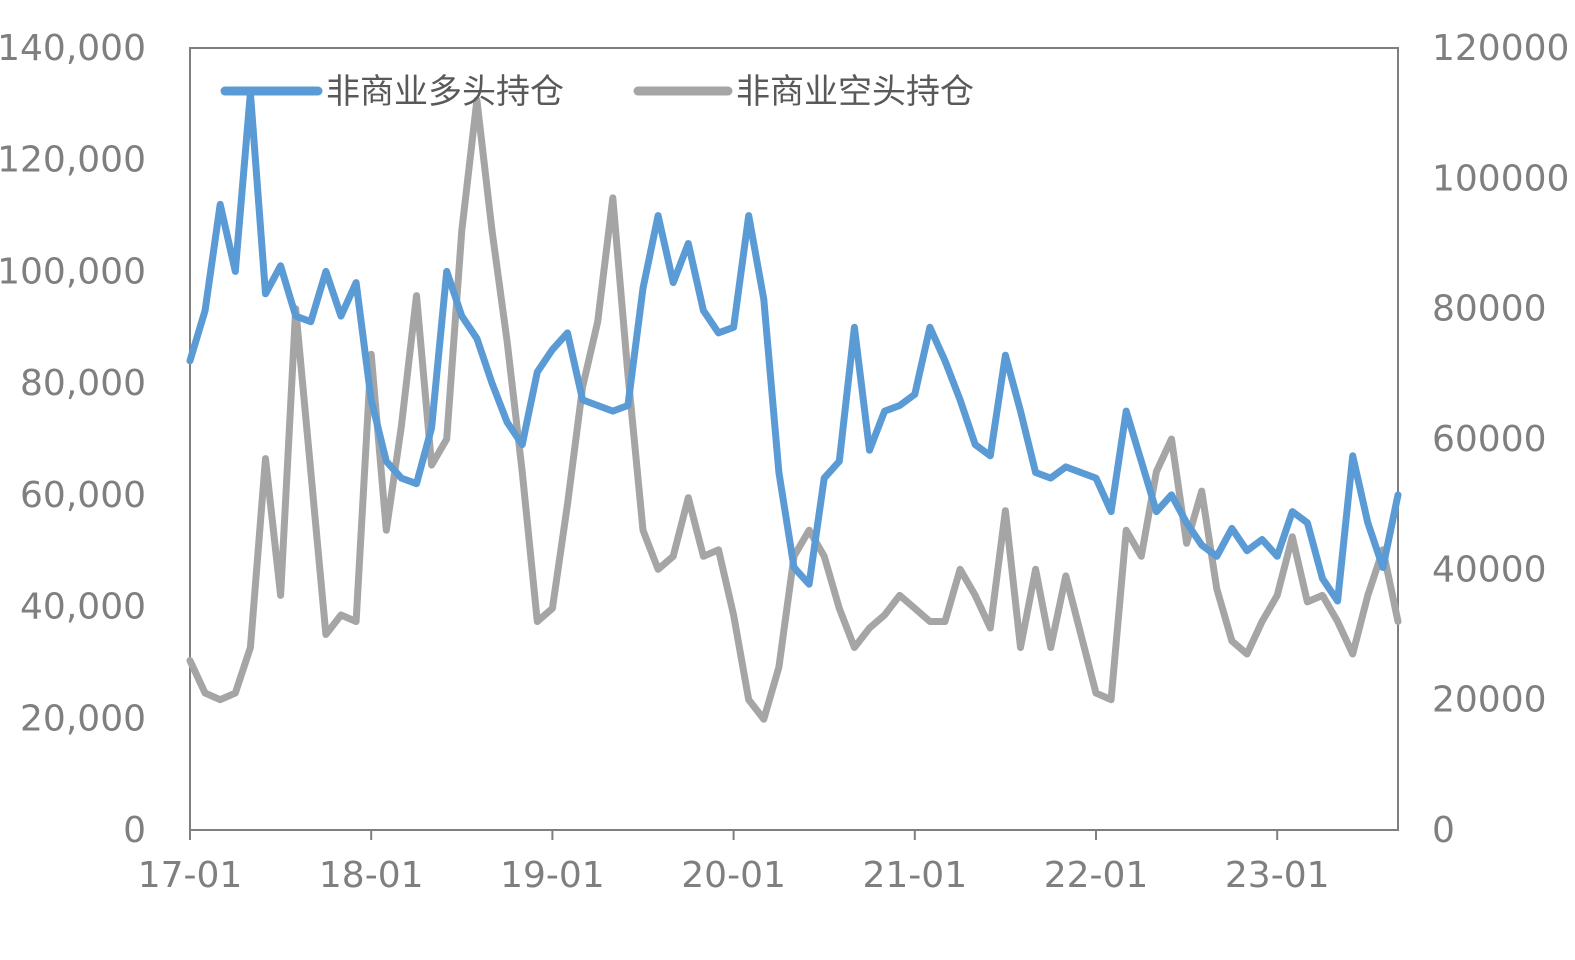 This screenshot has height=960, width=1575. What do you see at coordinates (1489, 700) in the screenshot?
I see `right-tick-label: 20000` at bounding box center [1489, 700].